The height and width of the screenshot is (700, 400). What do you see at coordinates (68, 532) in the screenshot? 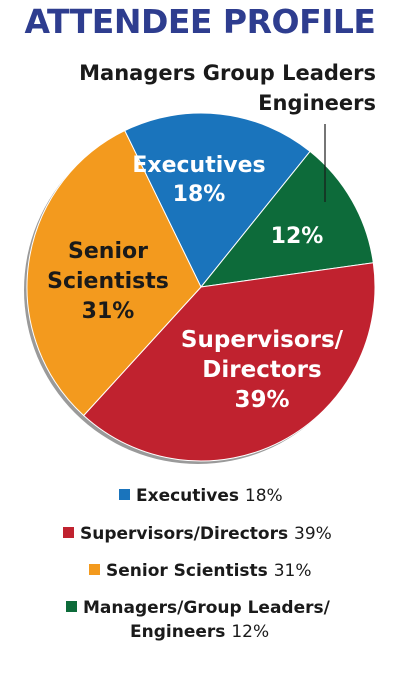
I see `legend-swatch-supervisors` at bounding box center [68, 532].